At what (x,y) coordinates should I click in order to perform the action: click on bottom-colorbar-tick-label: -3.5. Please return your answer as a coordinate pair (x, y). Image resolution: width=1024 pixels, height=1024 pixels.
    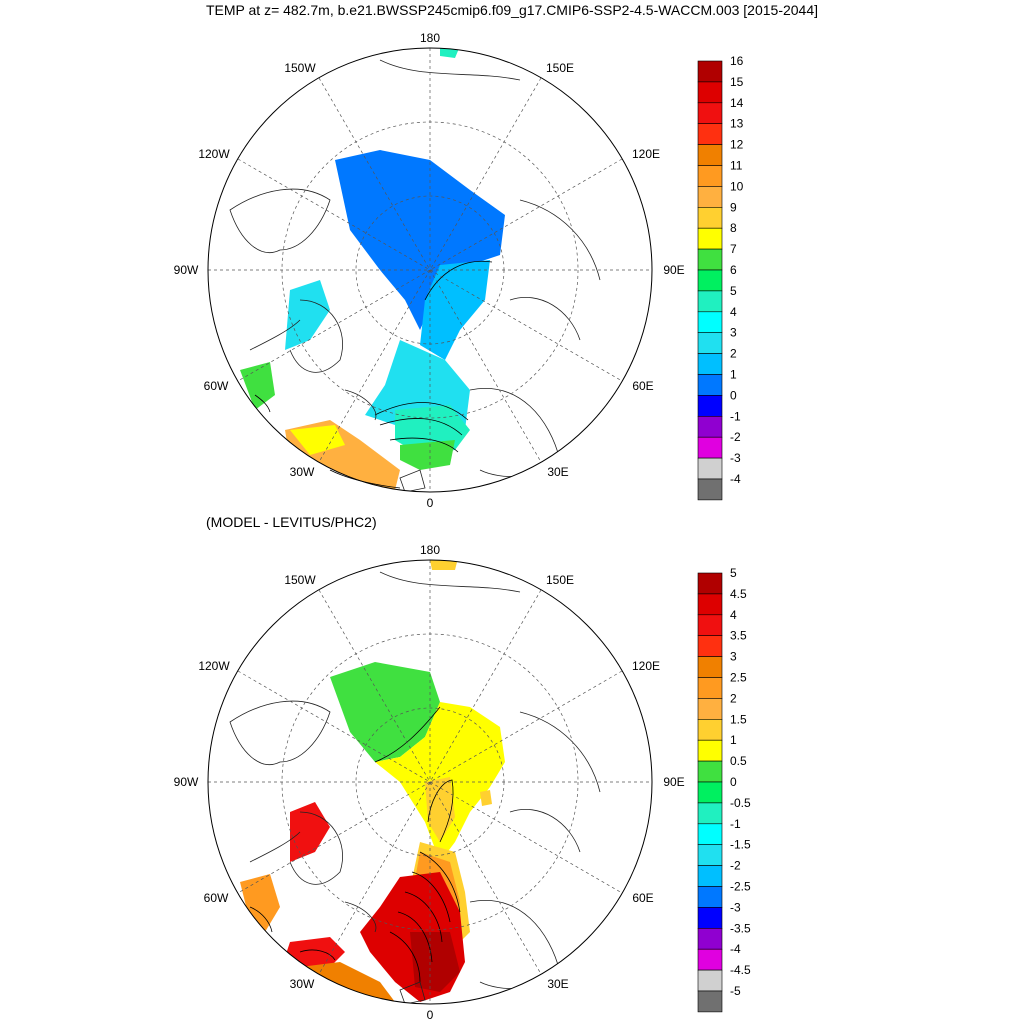
    Looking at the image, I should click on (740, 928).